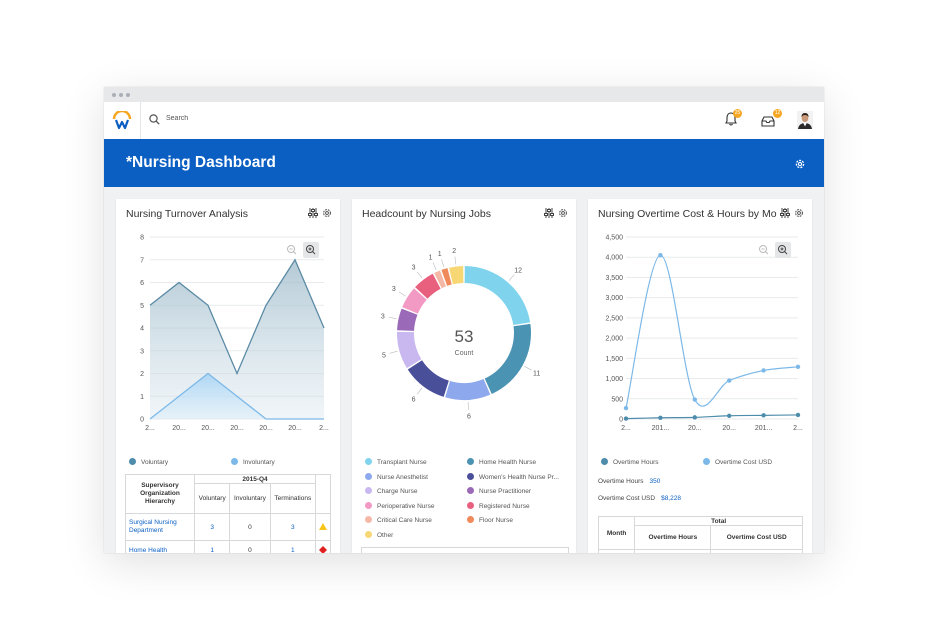 The height and width of the screenshot is (640, 928). I want to click on stat-label: Overtime Hours, so click(621, 481).